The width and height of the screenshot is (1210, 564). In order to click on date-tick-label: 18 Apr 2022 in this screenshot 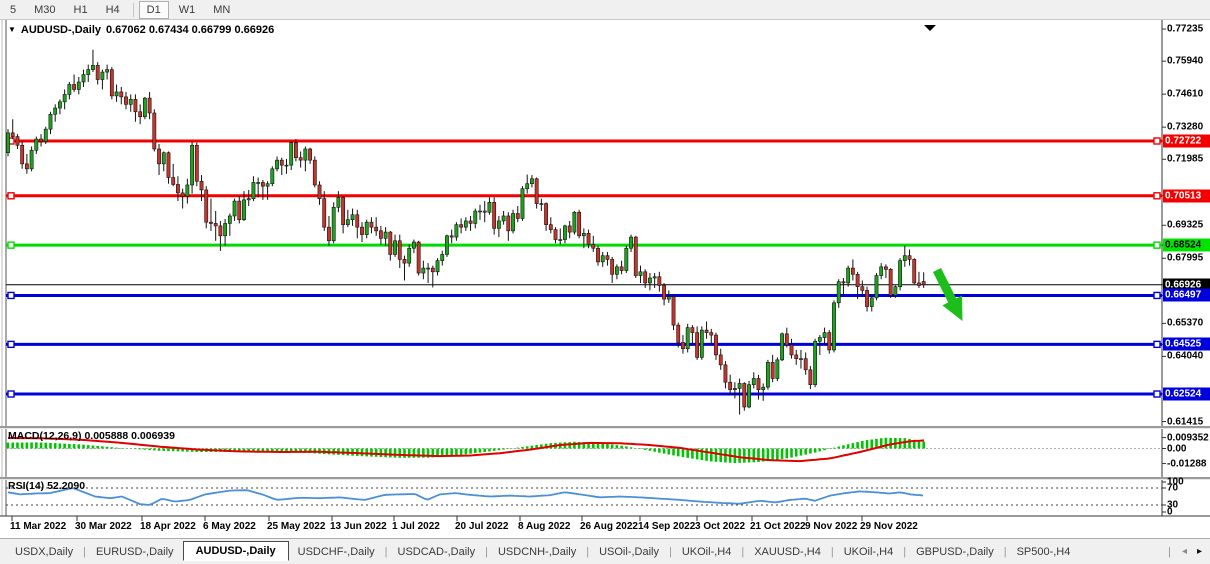, I will do `click(168, 526)`.